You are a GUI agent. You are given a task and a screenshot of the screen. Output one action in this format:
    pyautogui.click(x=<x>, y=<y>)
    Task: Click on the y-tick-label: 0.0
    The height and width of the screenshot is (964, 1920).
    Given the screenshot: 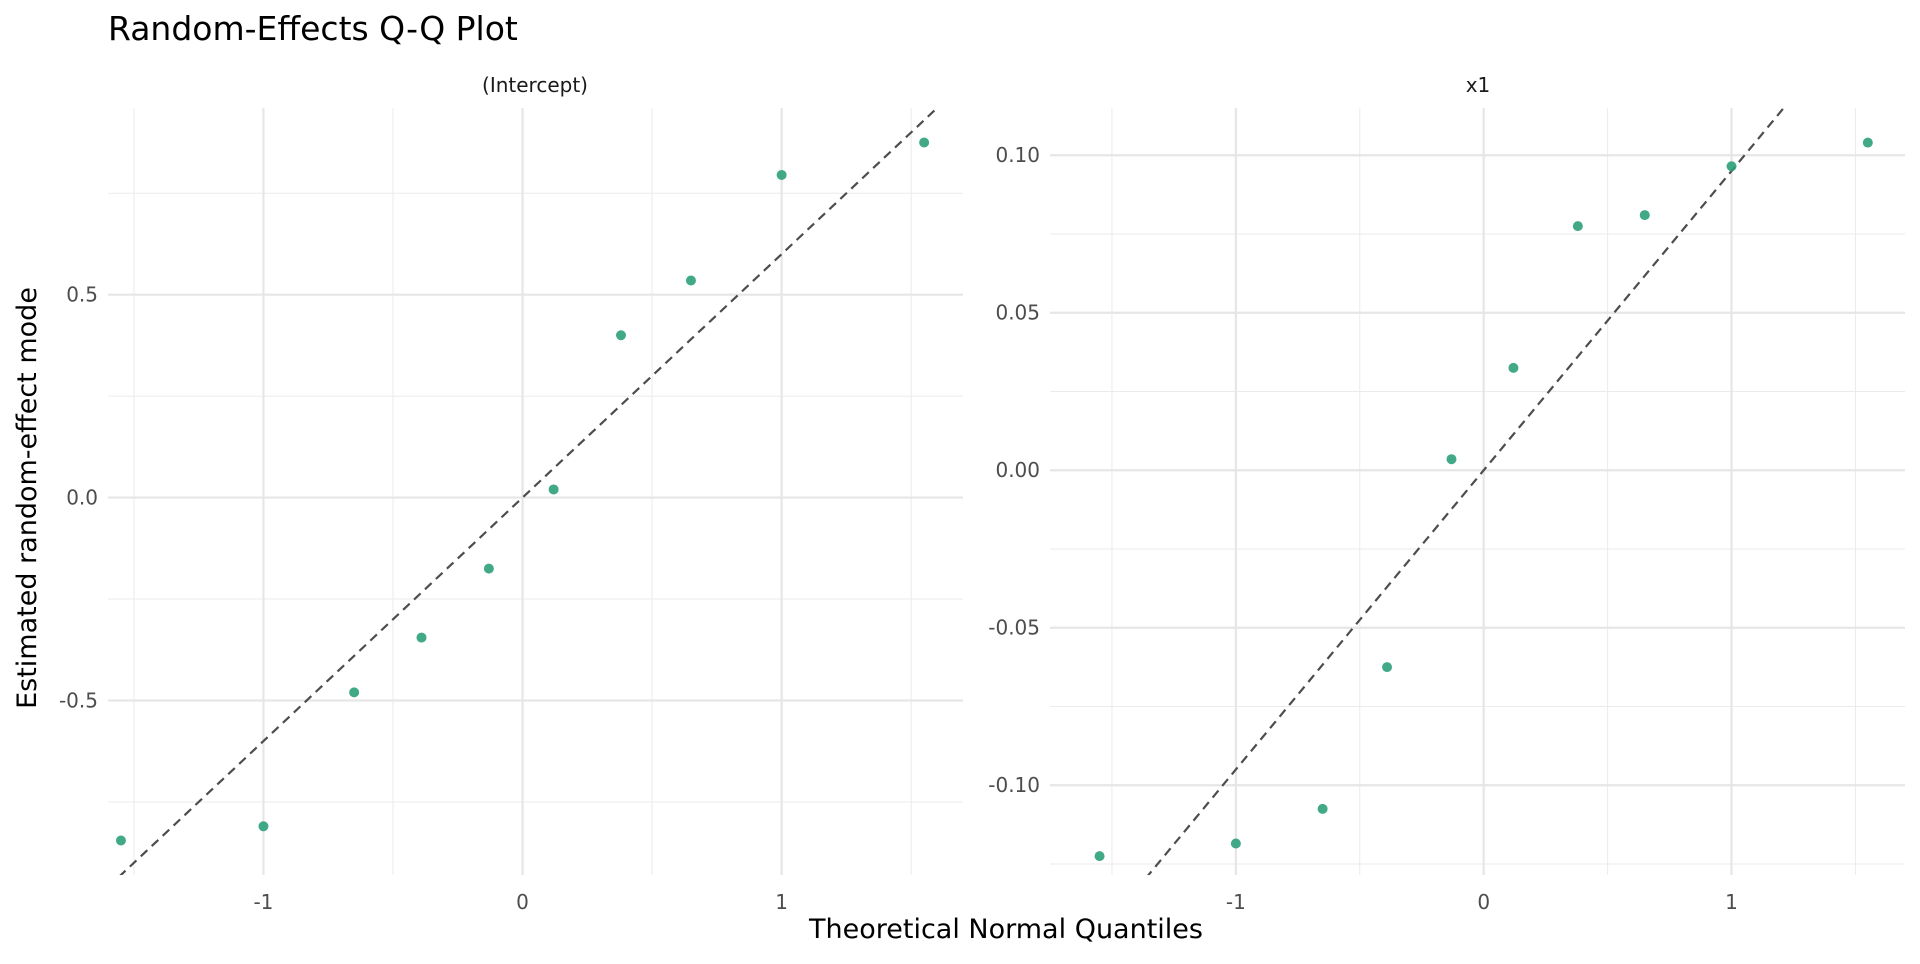 What is the action you would take?
    pyautogui.click(x=82, y=498)
    